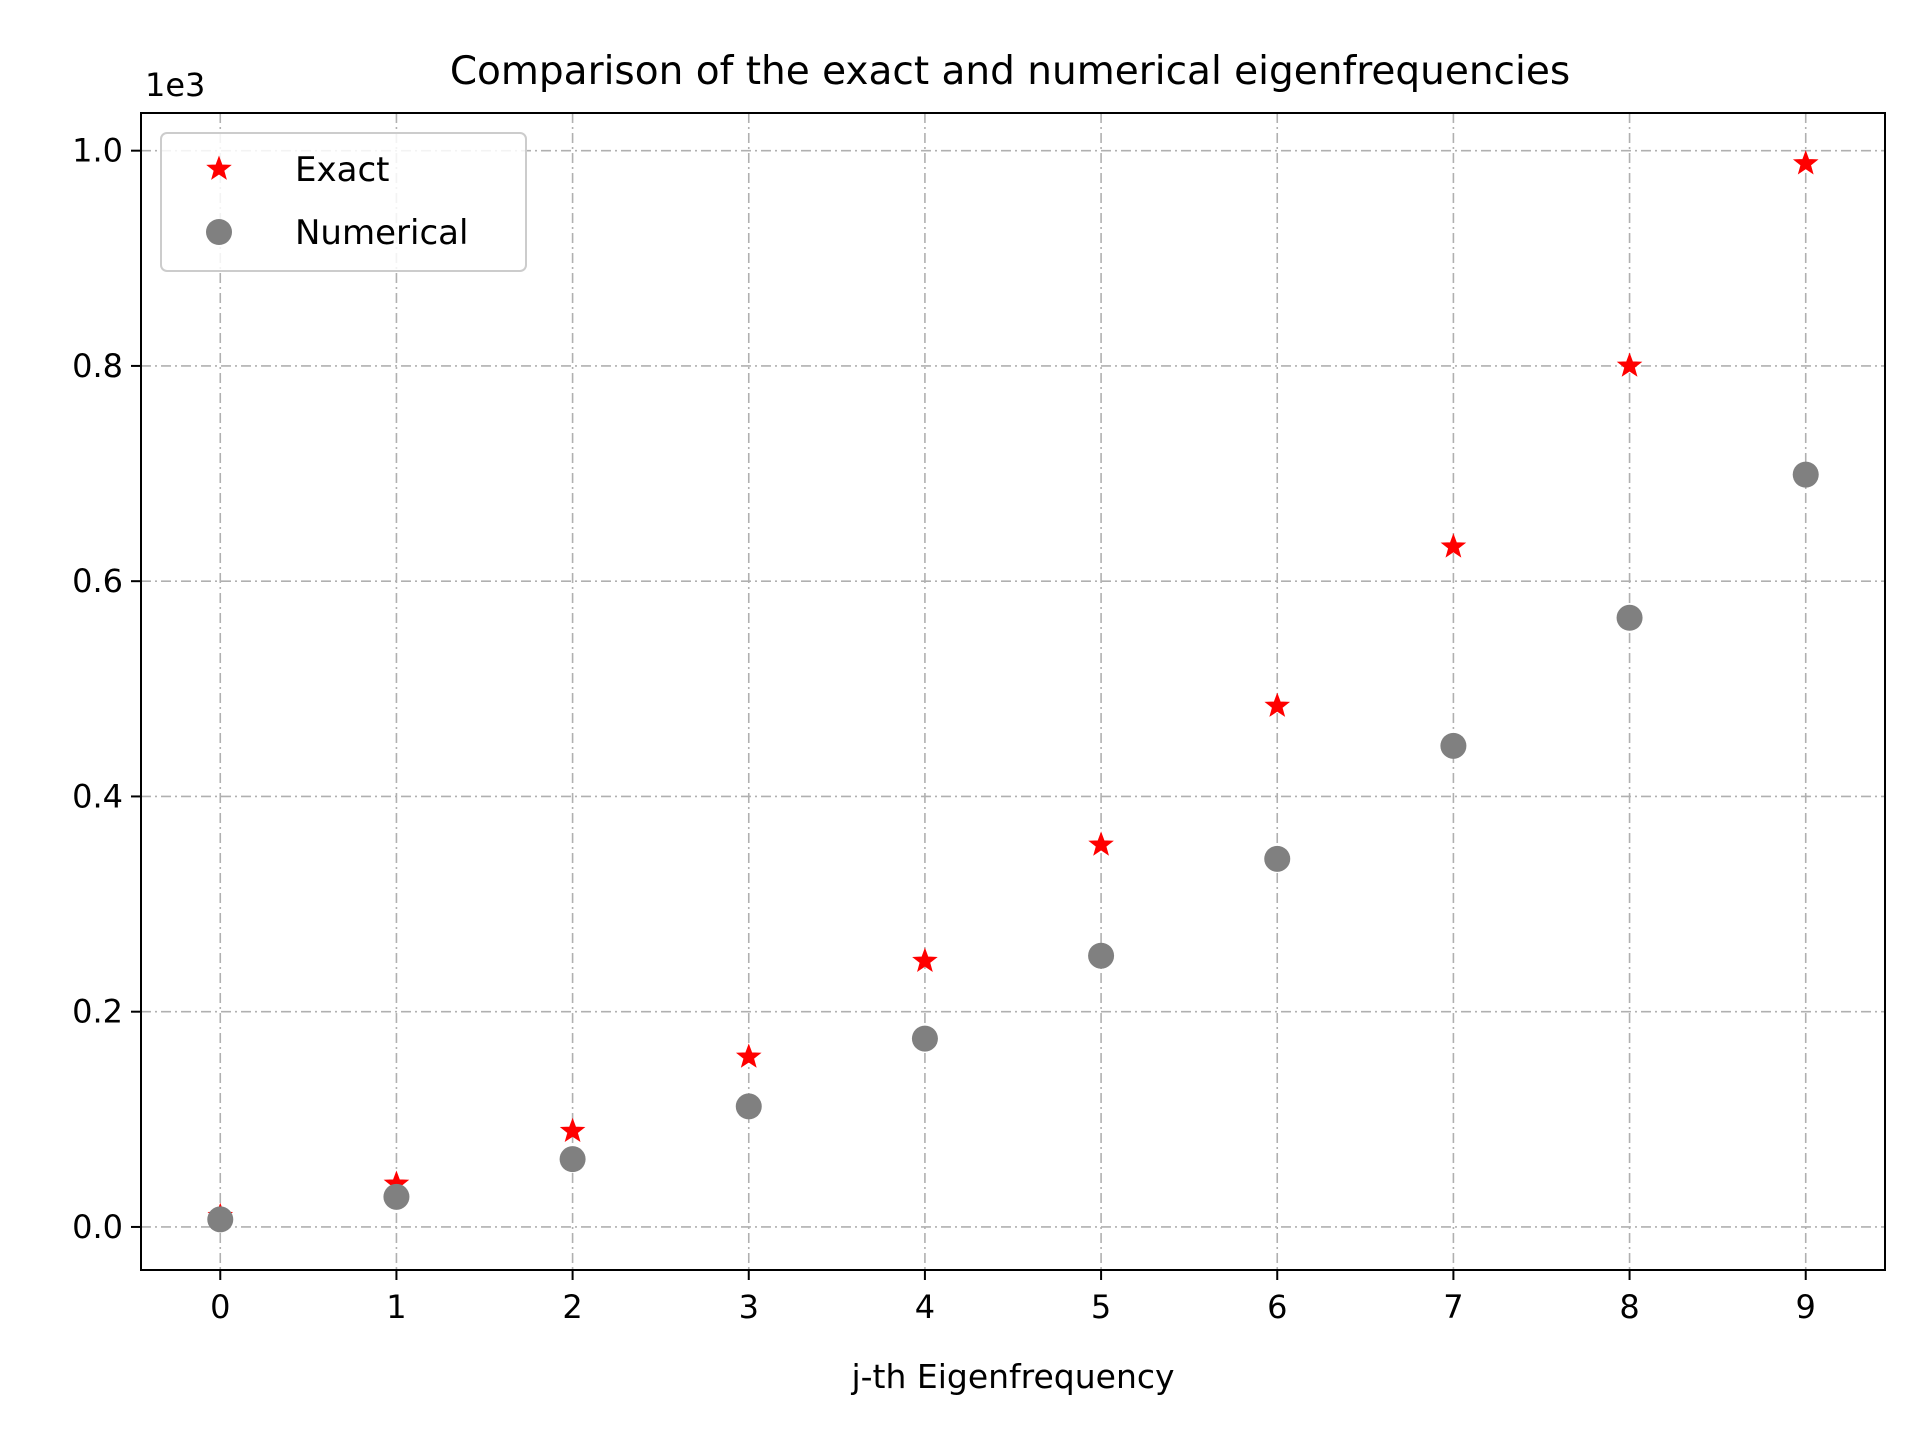  I want to click on y-tick-label: 0.6, so click(97, 581).